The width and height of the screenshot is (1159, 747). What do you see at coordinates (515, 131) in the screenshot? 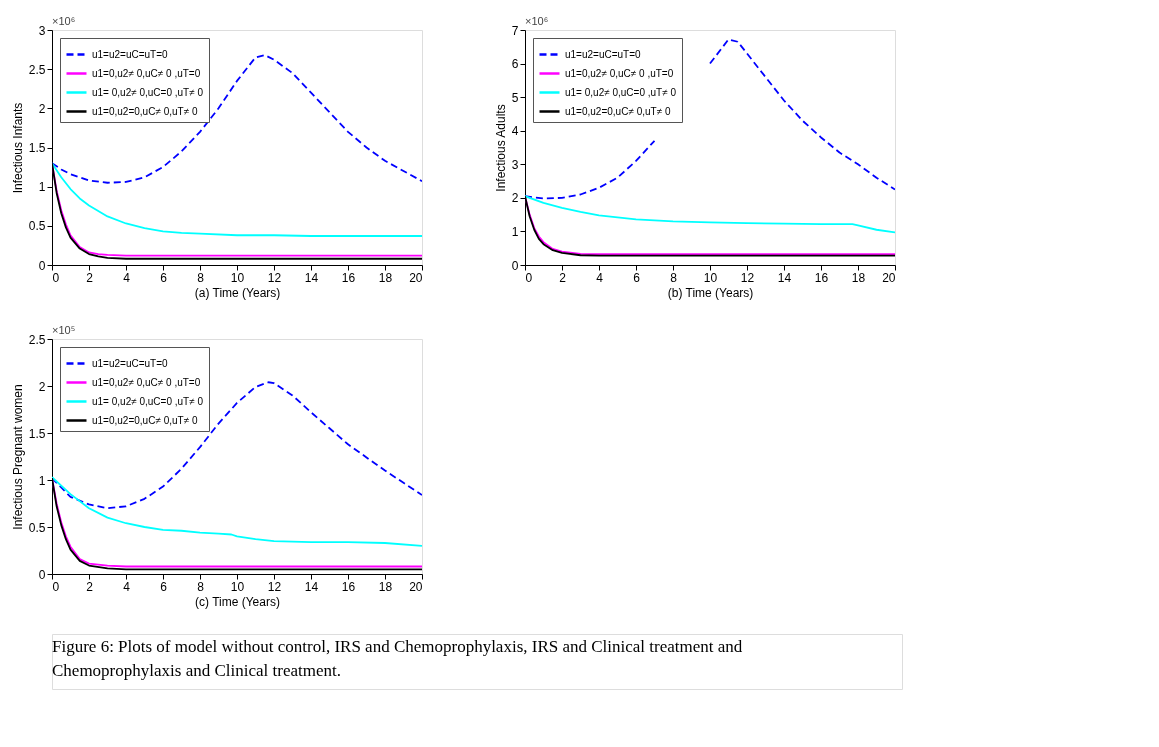
I see `y-tick-label: 4` at bounding box center [515, 131].